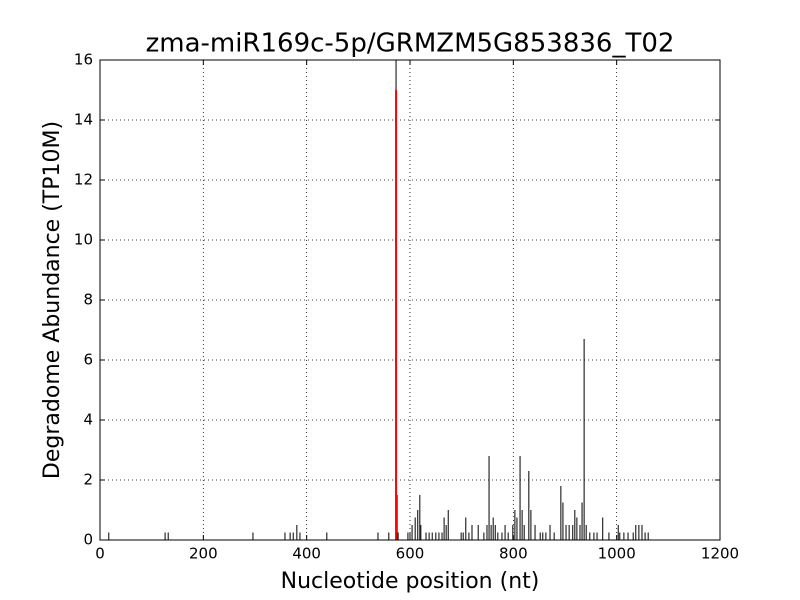 The image size is (800, 600). Describe the element at coordinates (88, 540) in the screenshot. I see `y-tick-label: 0` at that location.